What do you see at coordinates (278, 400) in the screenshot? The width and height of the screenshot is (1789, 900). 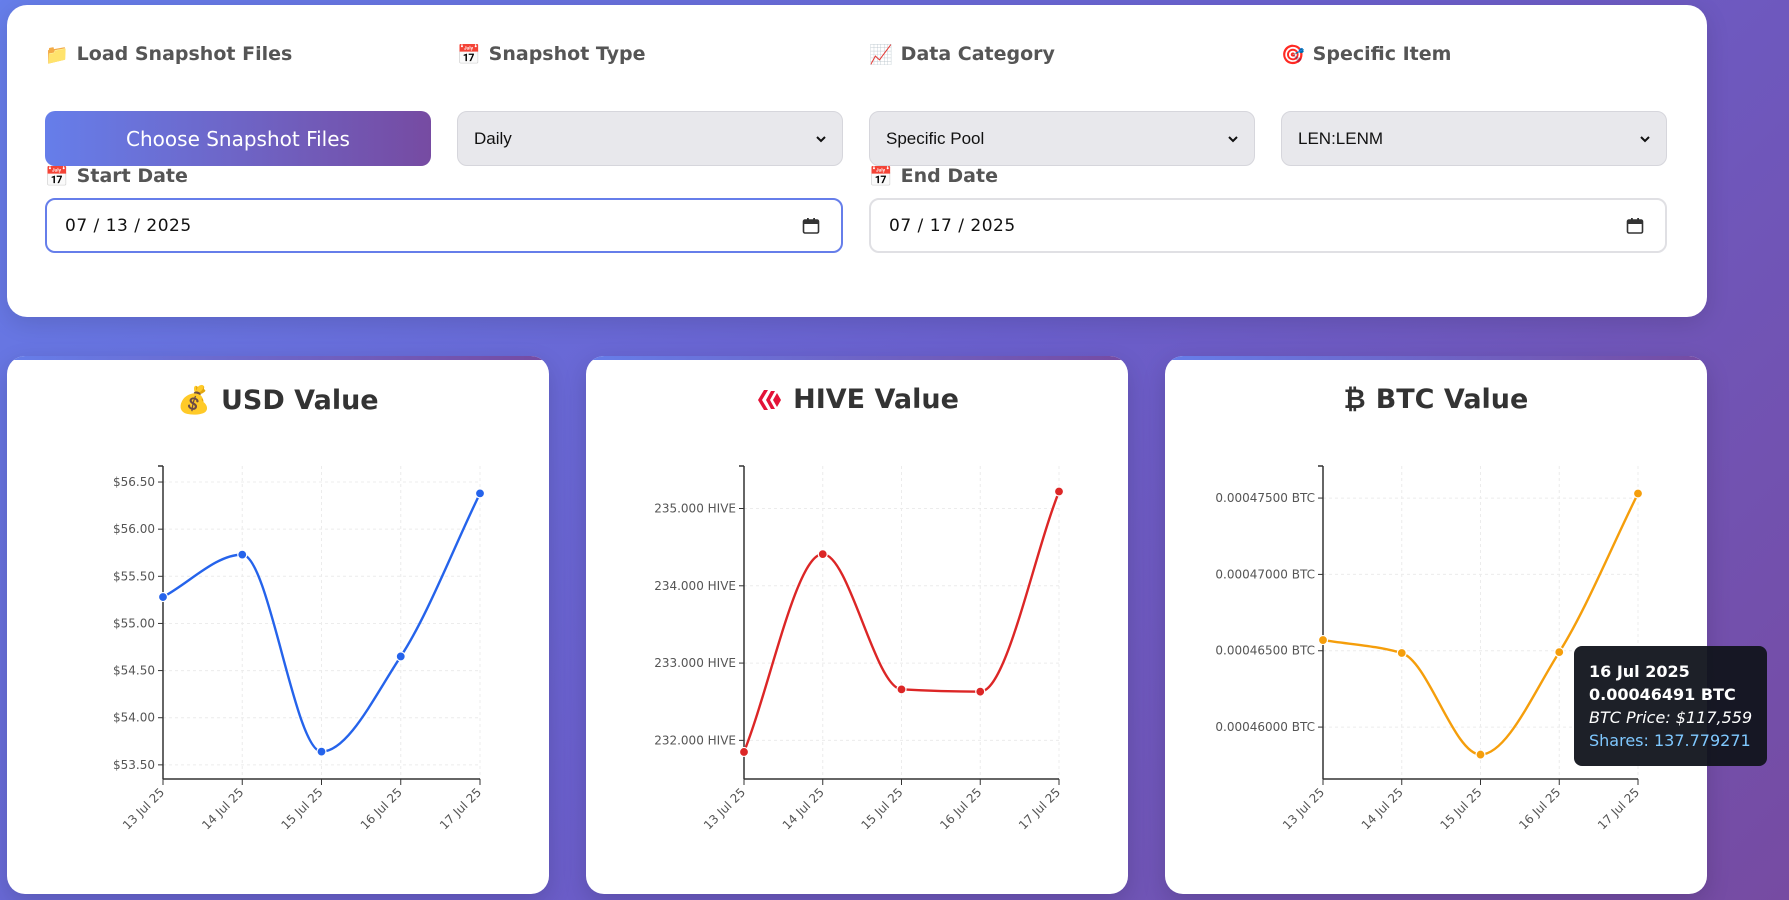 I see `usd-chart-title: 💰 USD Value` at bounding box center [278, 400].